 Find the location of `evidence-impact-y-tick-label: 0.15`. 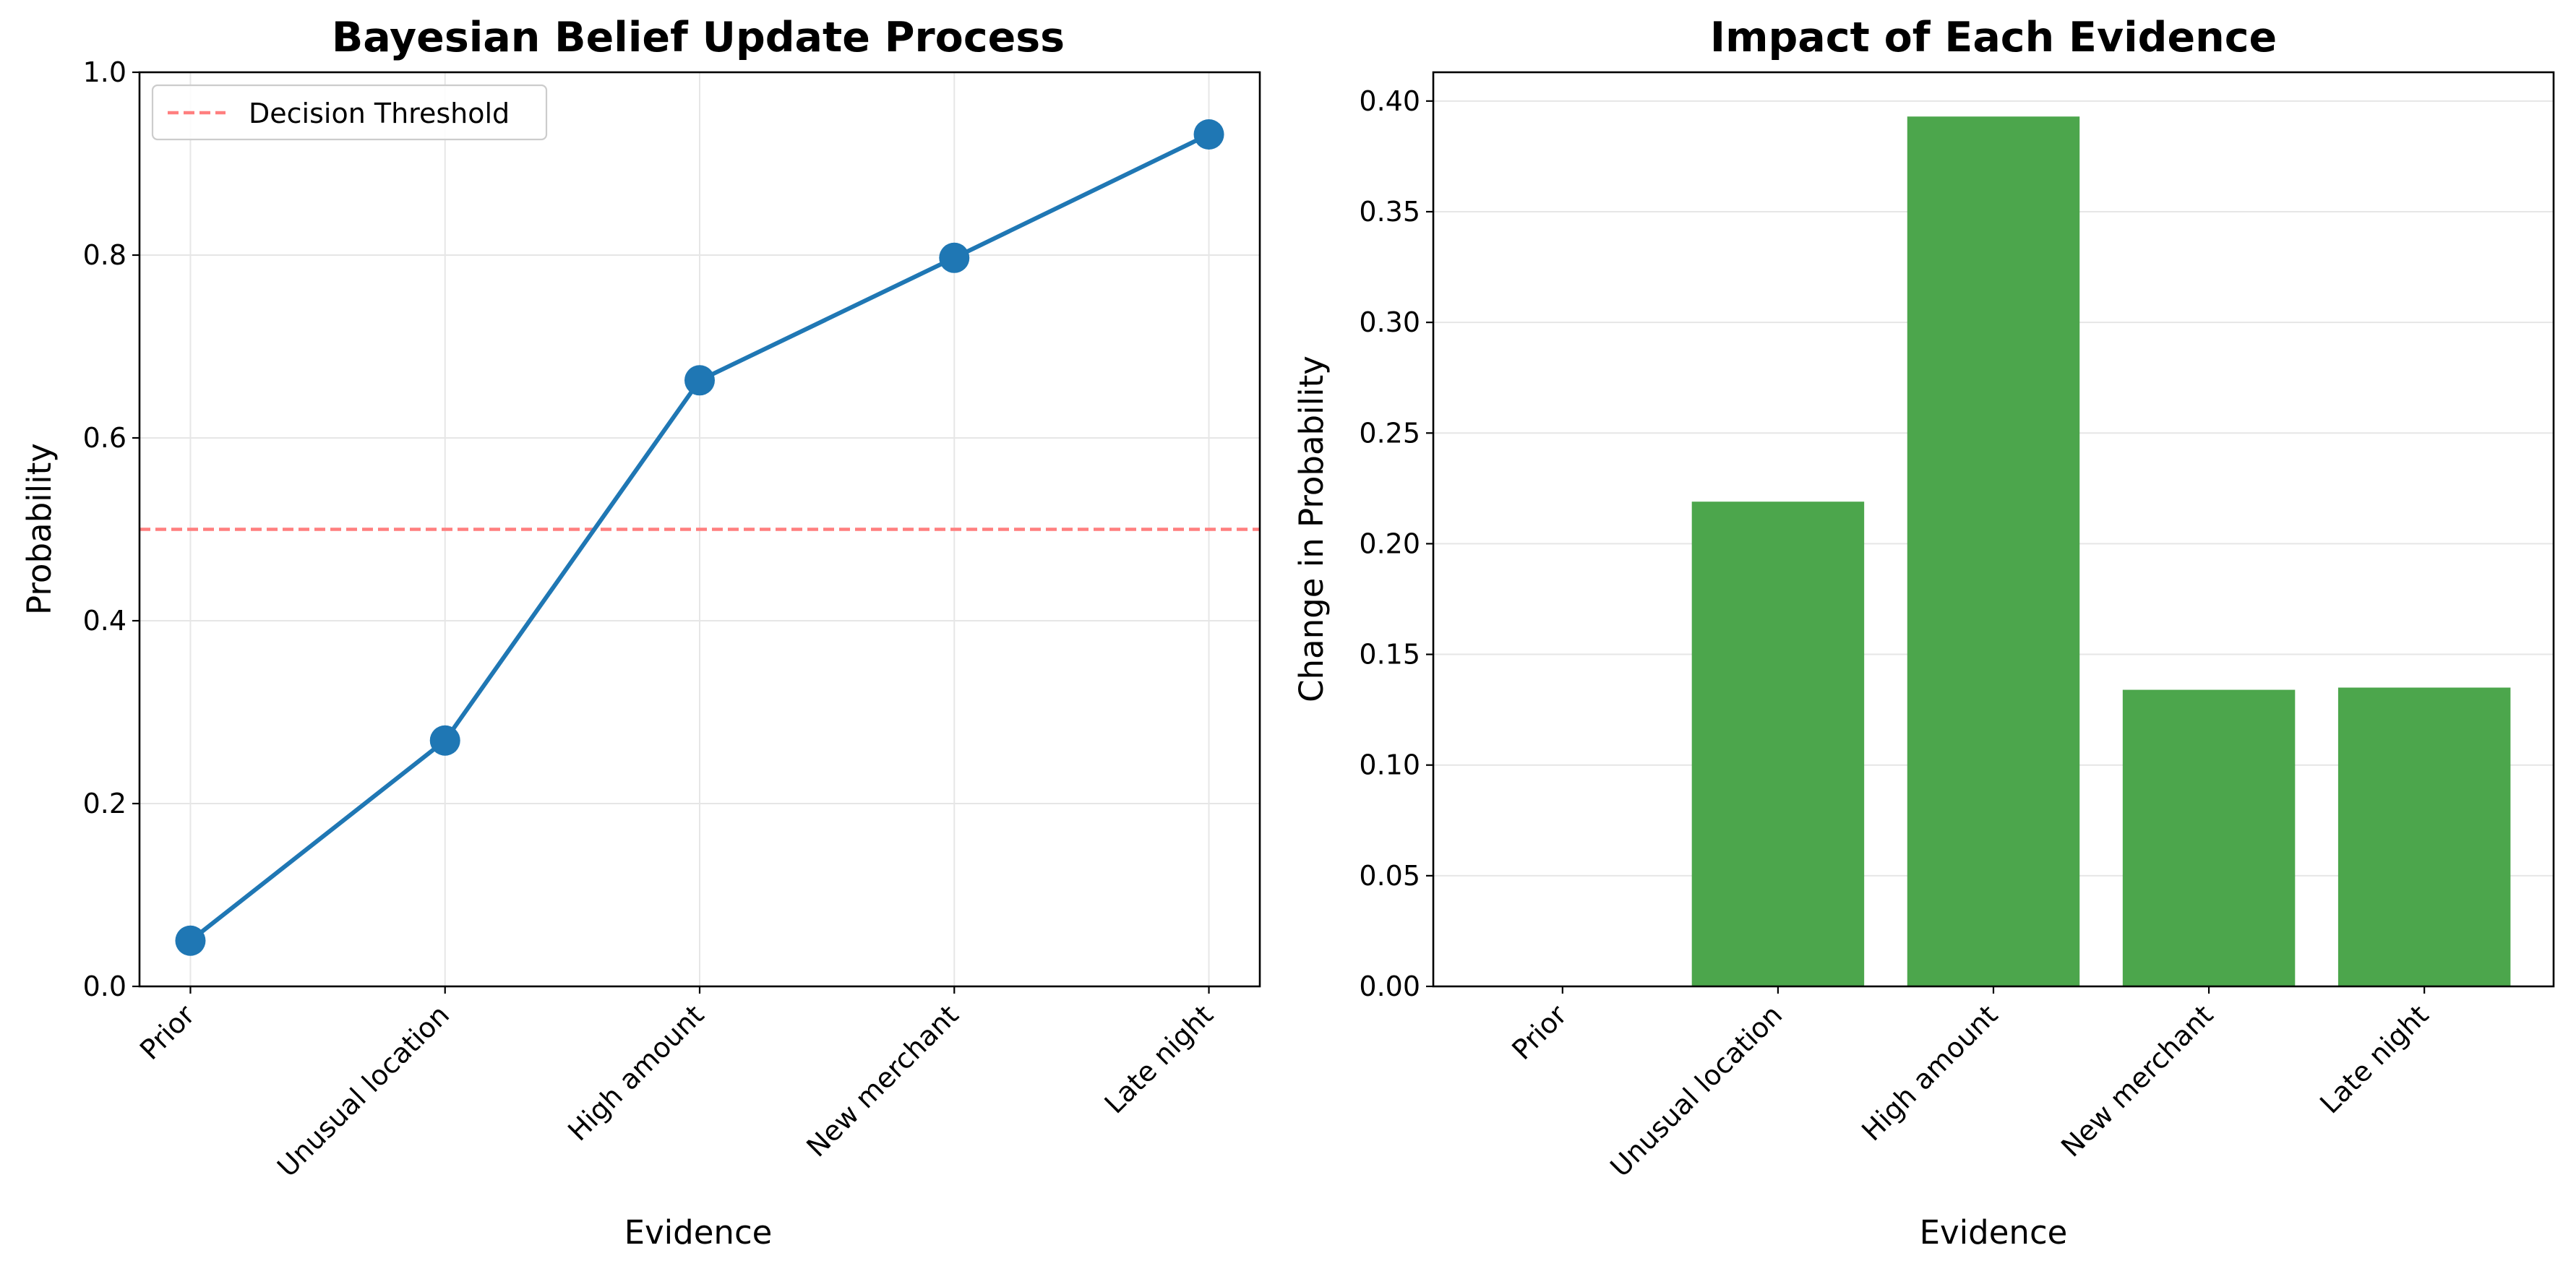

evidence-impact-y-tick-label: 0.15 is located at coordinates (1389, 655).